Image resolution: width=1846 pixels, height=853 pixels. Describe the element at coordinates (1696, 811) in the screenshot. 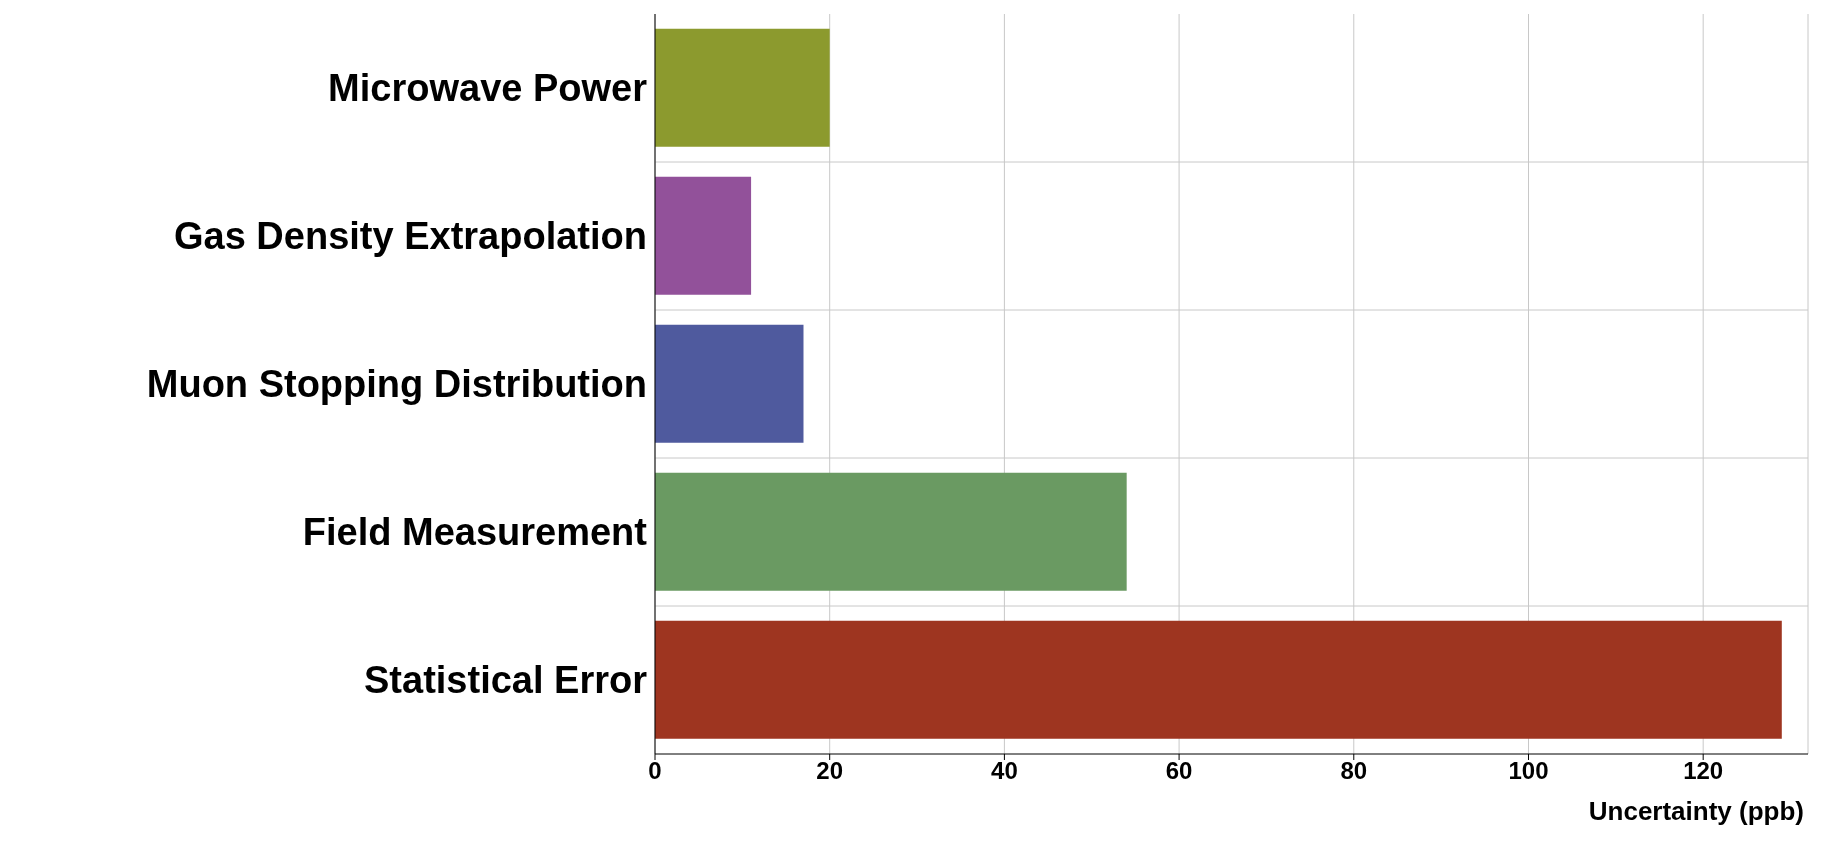

I see `x-axis-title: Uncertainty (ppb)` at that location.